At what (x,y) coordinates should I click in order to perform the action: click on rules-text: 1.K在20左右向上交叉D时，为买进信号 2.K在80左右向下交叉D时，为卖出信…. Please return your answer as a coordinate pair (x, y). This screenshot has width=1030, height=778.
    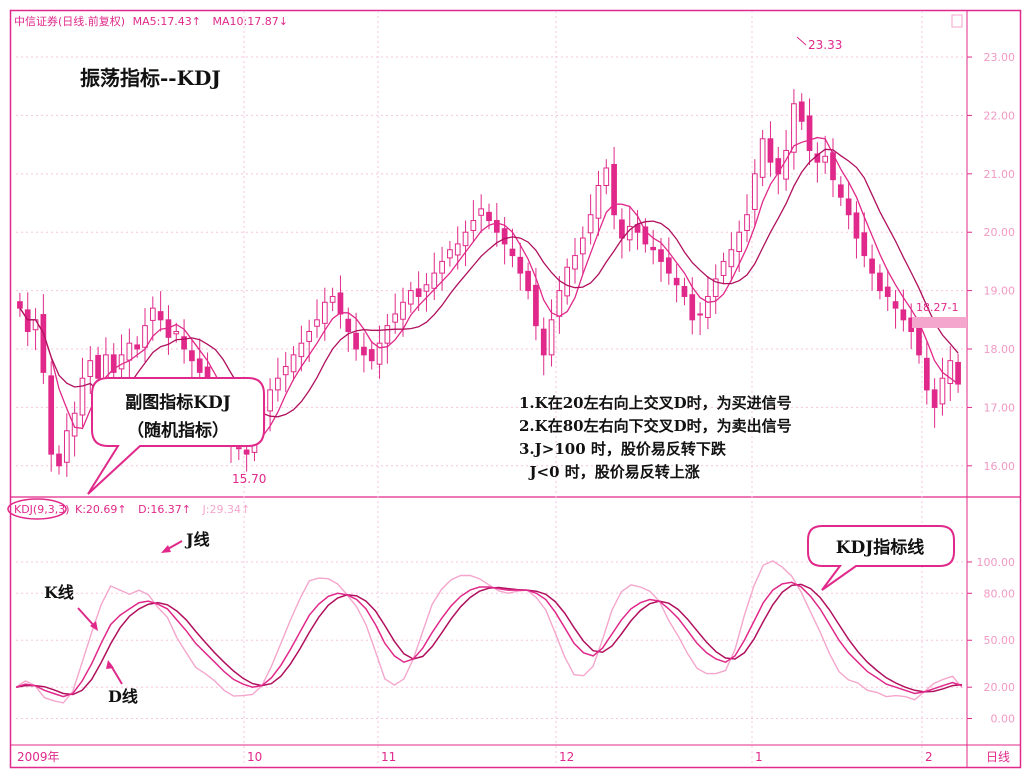
    Looking at the image, I should click on (655, 437).